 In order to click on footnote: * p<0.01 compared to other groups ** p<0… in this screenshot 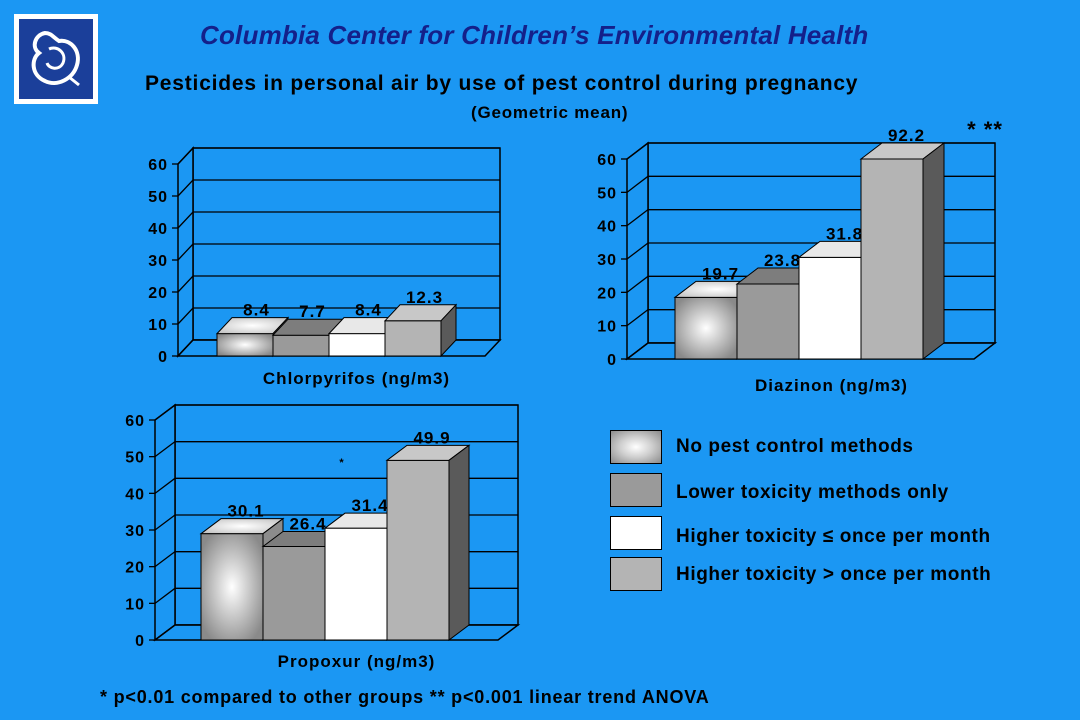, I will do `click(405, 697)`.